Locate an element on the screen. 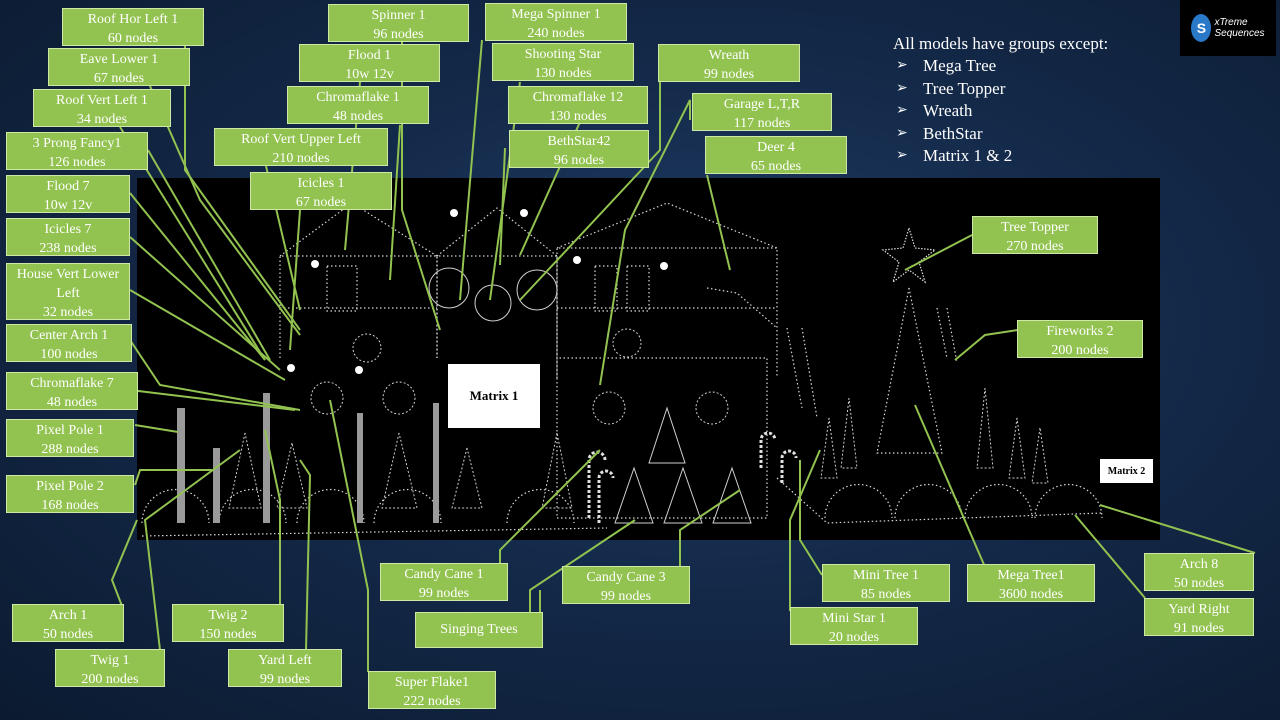 The image size is (1280, 720). callout-fireworks-2: Fireworks 2 200 nodes is located at coordinates (1080, 339).